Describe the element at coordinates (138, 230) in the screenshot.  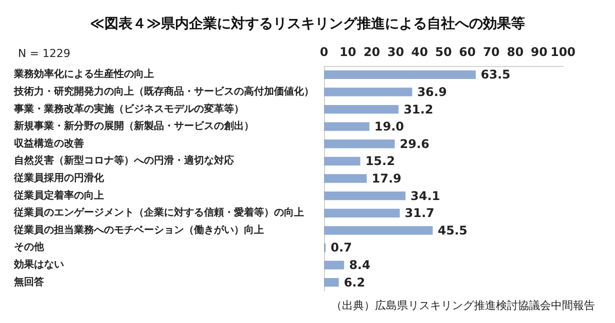
I see `y-tick-label: 従業員の担当業務へのモチベーション（働きがい）向上` at that location.